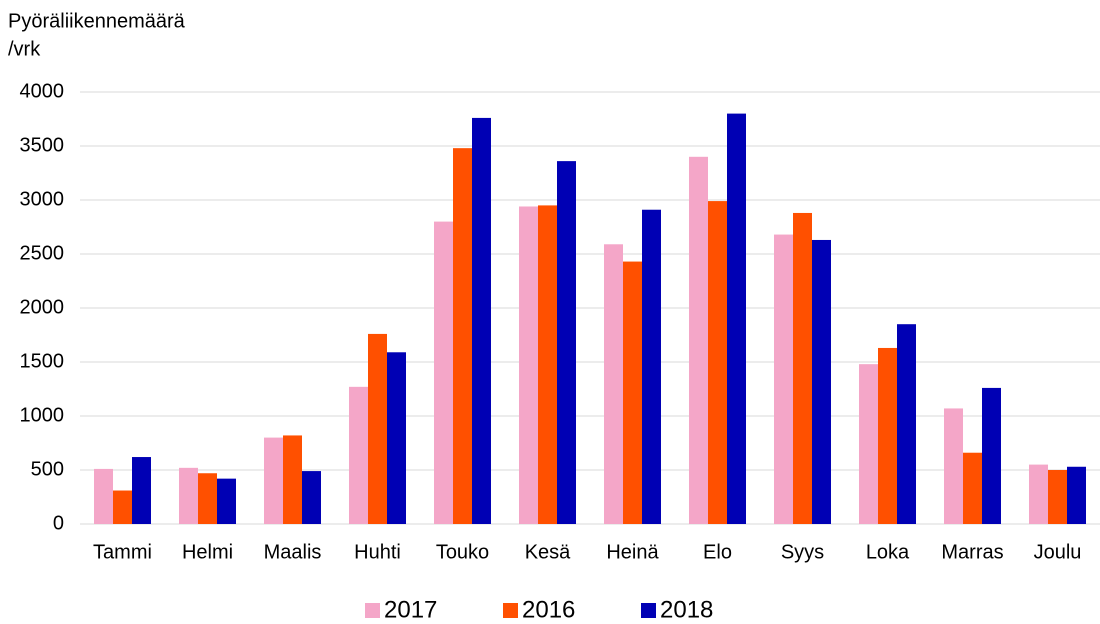  What do you see at coordinates (410, 609) in the screenshot?
I see `legend-label: 2017` at bounding box center [410, 609].